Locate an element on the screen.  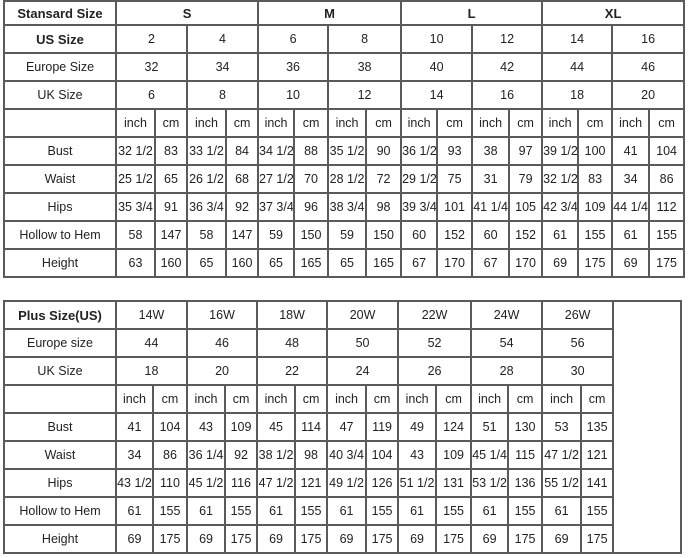
size-header: 24W is located at coordinates (507, 315).